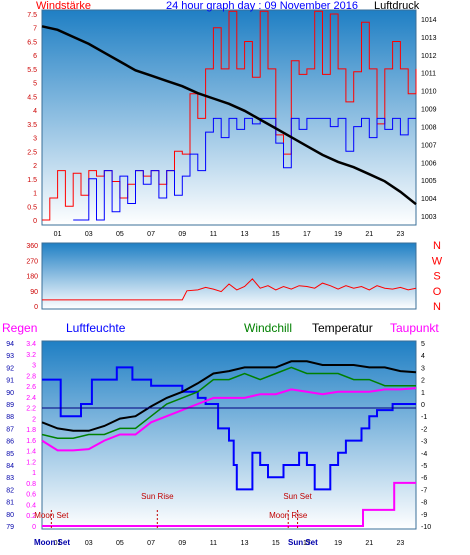  I want to click on rain-tick-label: 1.2, so click(31, 462).